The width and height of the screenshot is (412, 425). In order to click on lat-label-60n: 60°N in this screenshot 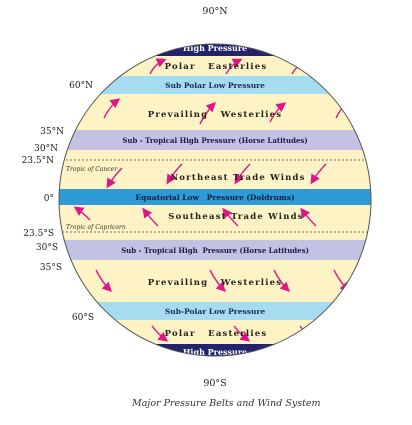, I will do `click(81, 86)`.